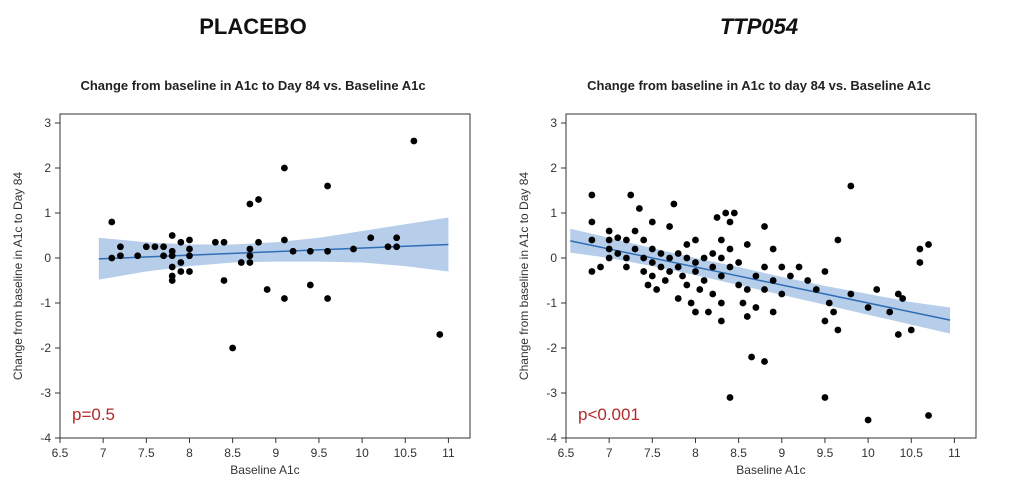 The height and width of the screenshot is (487, 1012). Describe the element at coordinates (609, 414) in the screenshot. I see `p-value-annotation: p<0.001` at that location.